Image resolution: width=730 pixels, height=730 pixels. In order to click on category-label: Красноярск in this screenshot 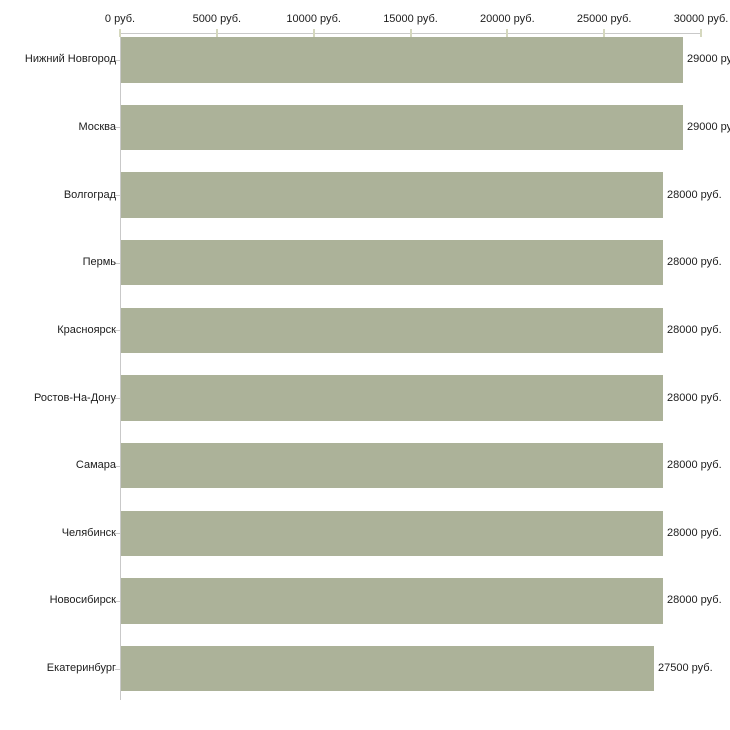, I will do `click(86, 330)`.